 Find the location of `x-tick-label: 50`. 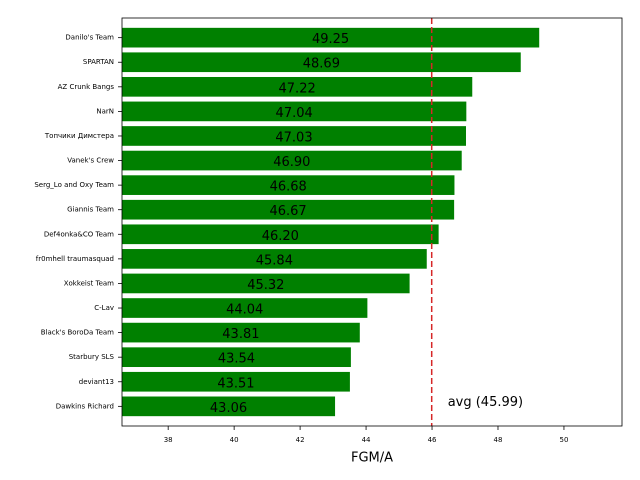

x-tick-label: 50 is located at coordinates (563, 440).